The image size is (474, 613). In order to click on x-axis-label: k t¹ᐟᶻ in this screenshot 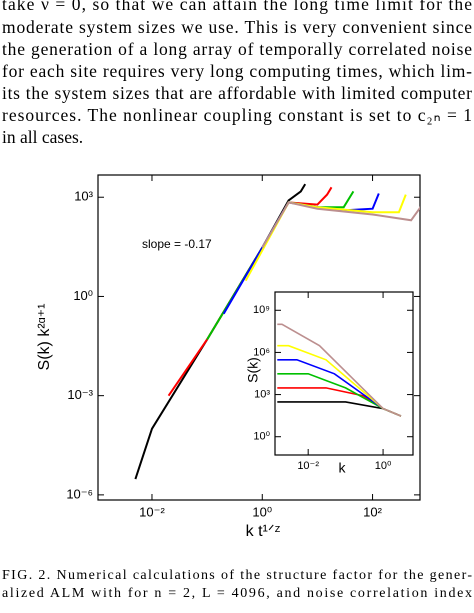, I will do `click(263, 531)`.